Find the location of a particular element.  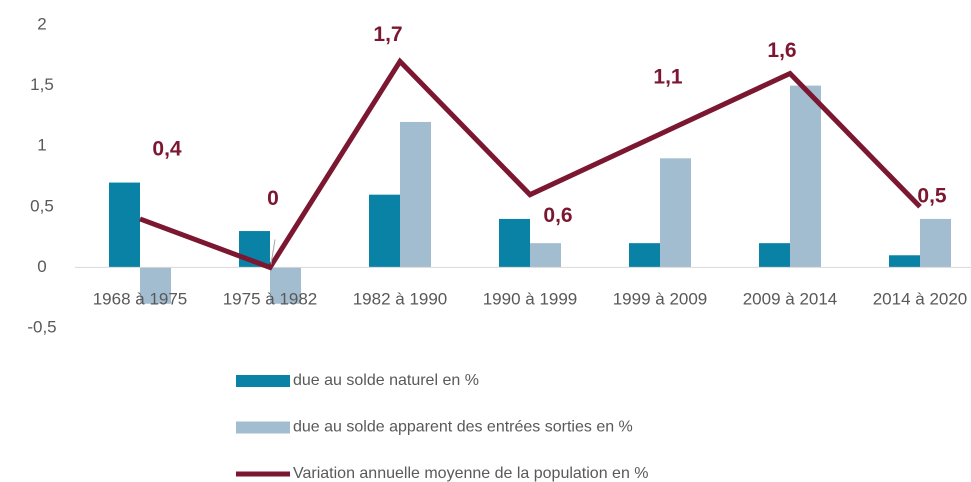

y-tick-label: 2 is located at coordinates (41, 23).